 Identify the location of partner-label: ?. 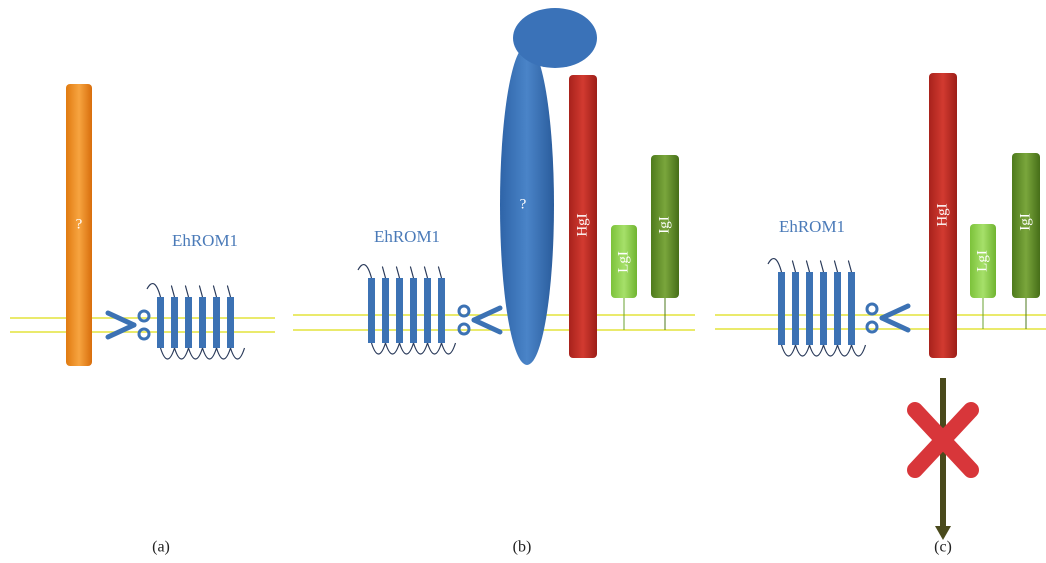
(523, 204).